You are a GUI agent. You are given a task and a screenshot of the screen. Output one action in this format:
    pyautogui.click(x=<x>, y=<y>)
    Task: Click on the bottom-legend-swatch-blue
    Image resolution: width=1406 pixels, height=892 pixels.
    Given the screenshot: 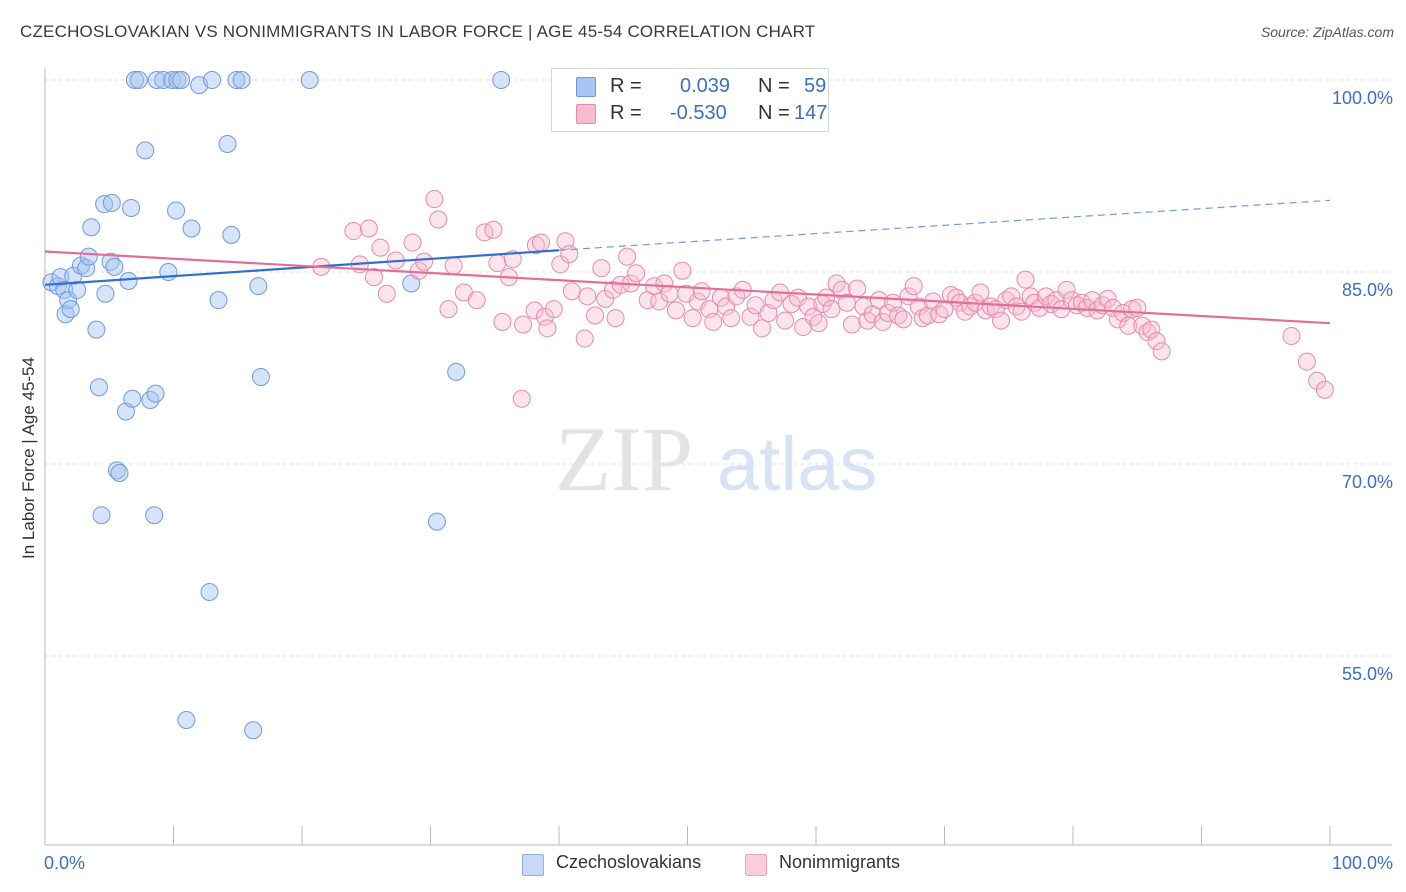 What is the action you would take?
    pyautogui.click(x=533, y=865)
    